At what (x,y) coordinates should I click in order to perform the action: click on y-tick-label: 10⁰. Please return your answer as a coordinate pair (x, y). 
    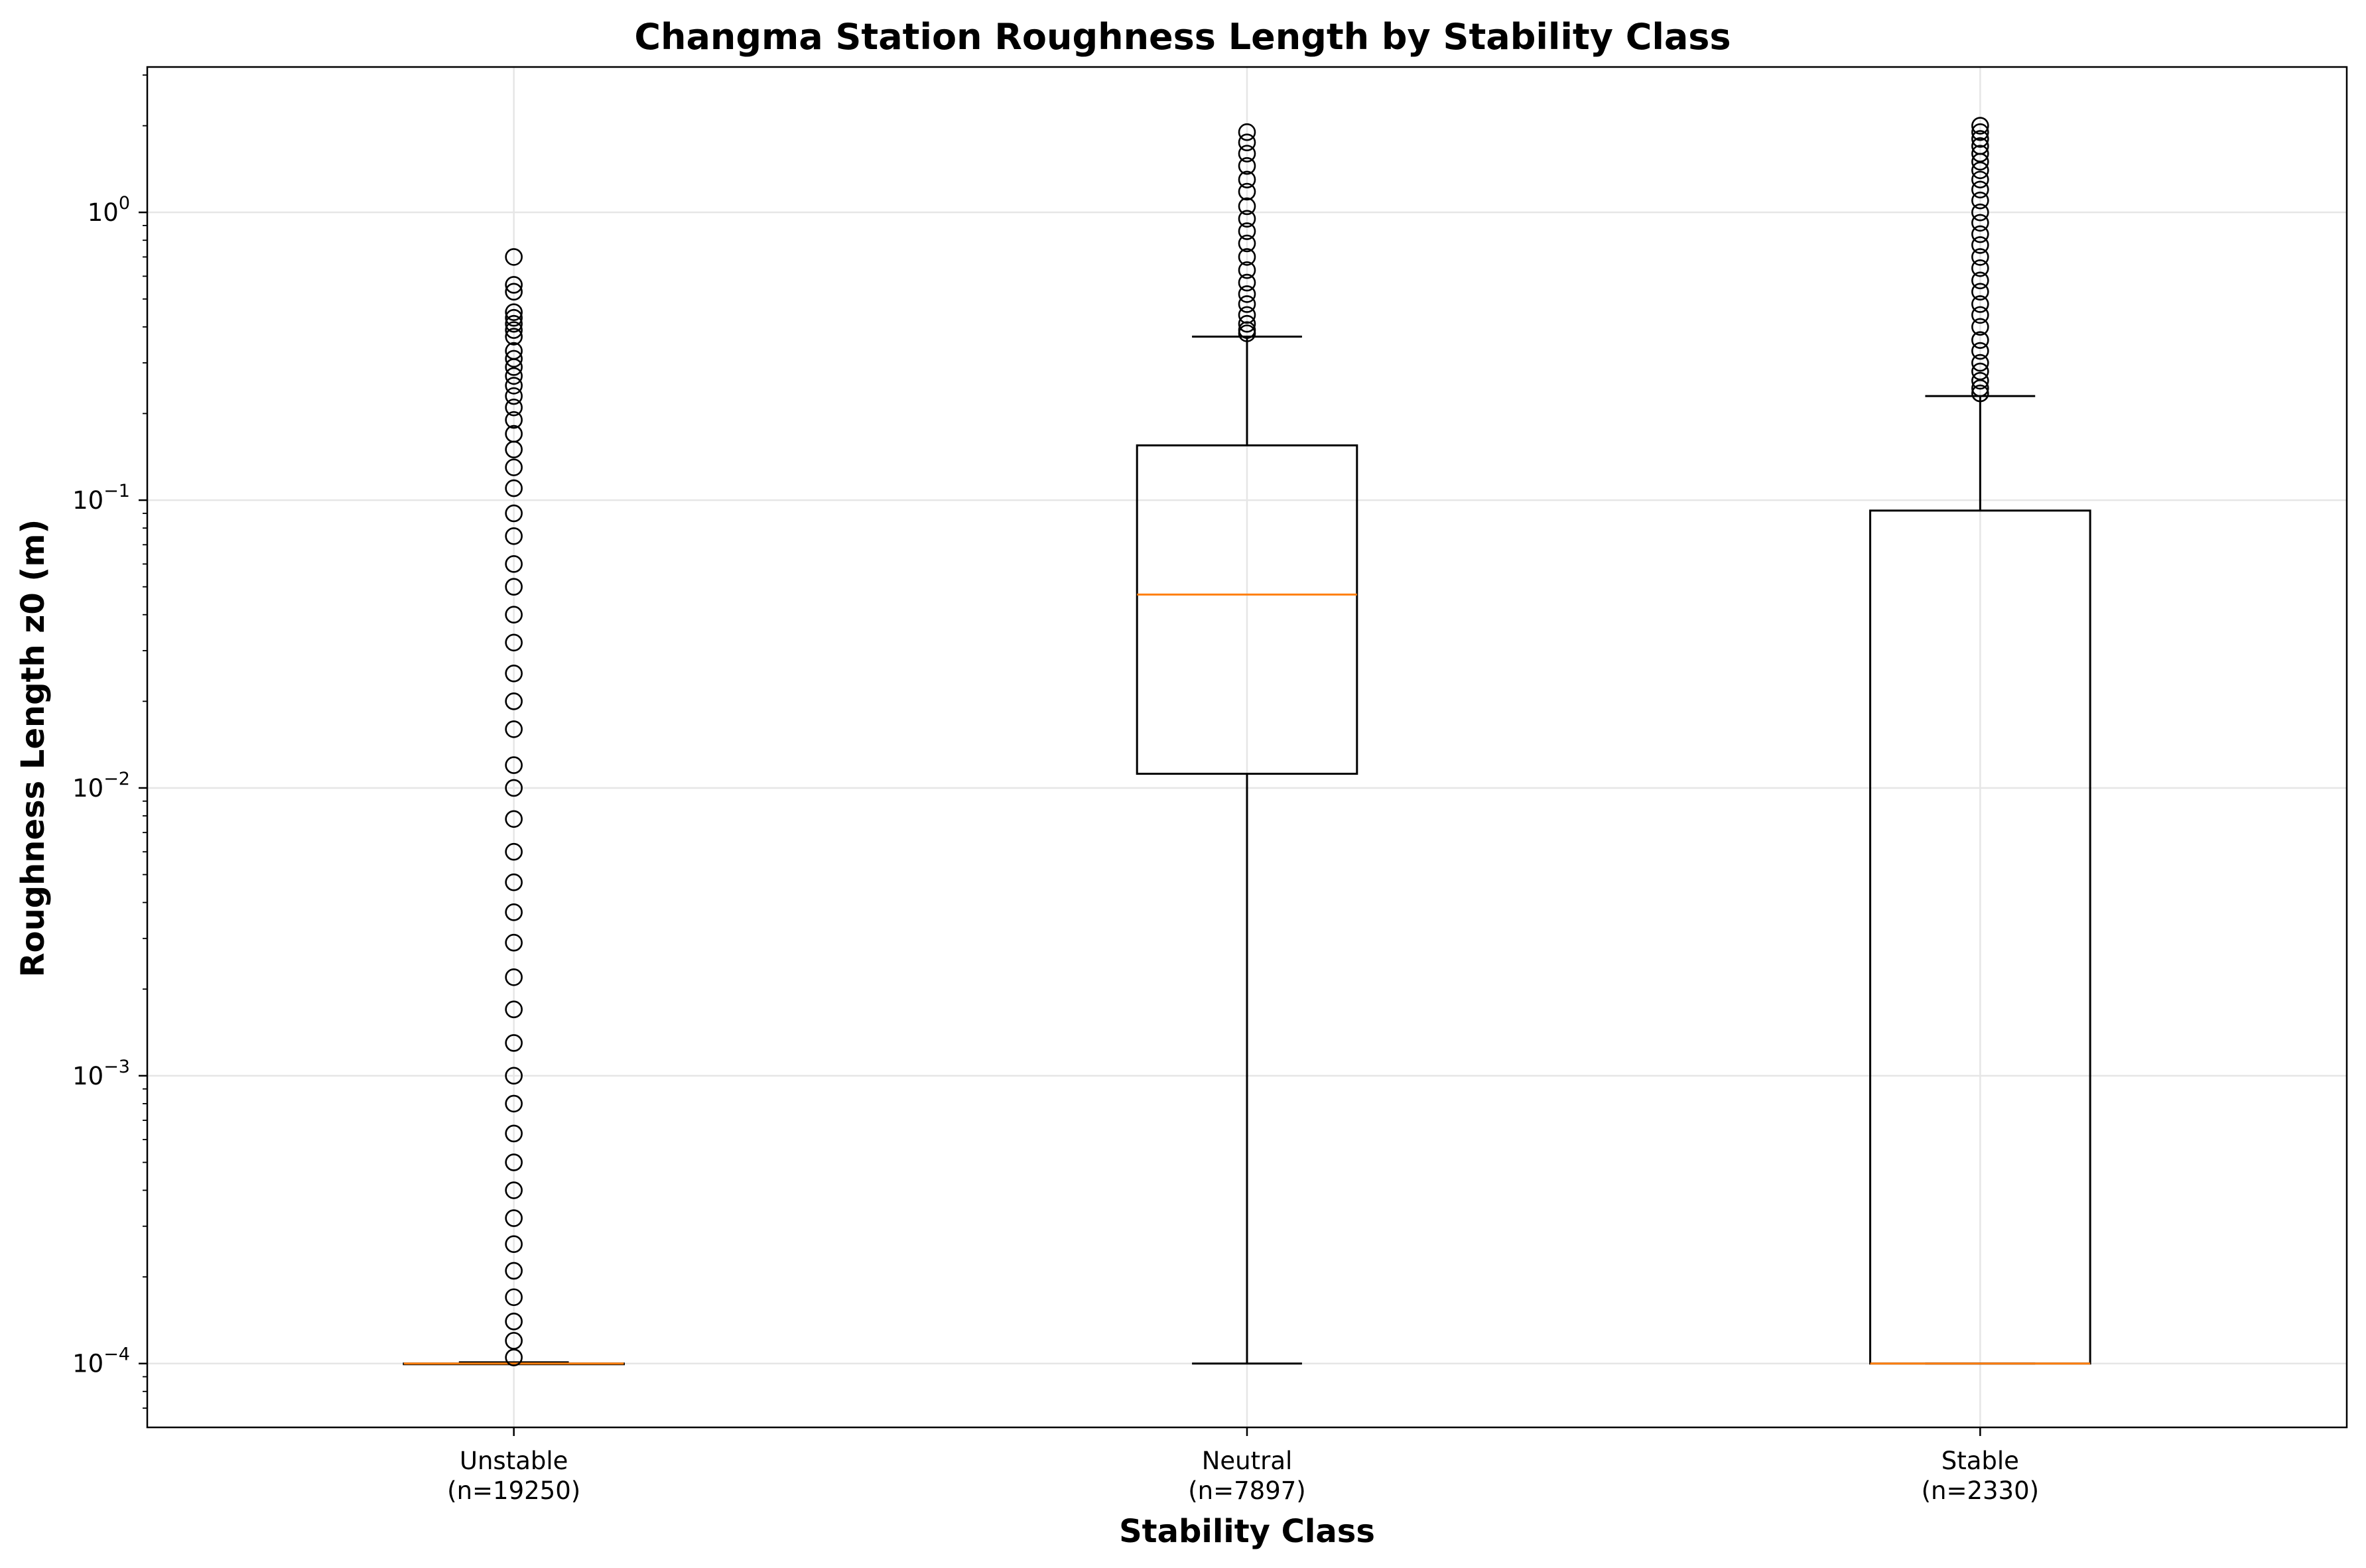
    Looking at the image, I should click on (109, 210).